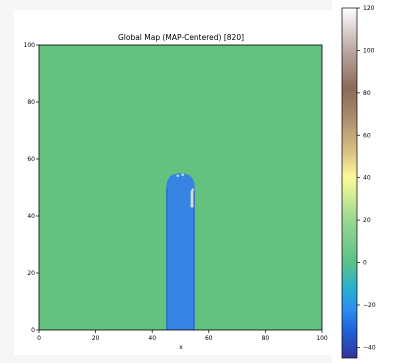  I want to click on y-tick-label-1: 20, so click(31, 273).